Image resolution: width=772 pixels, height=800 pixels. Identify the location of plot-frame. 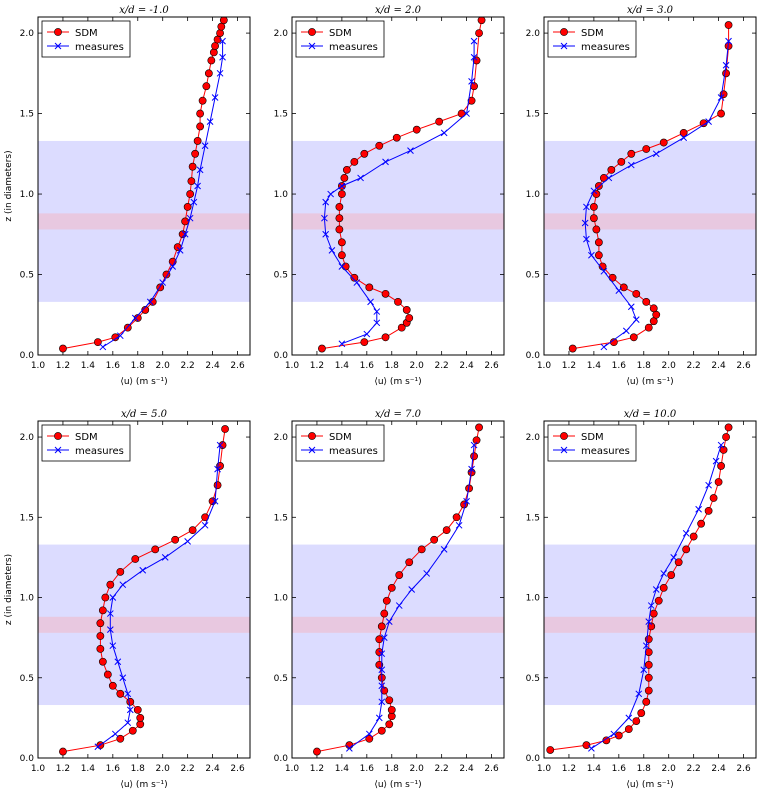
(144, 589).